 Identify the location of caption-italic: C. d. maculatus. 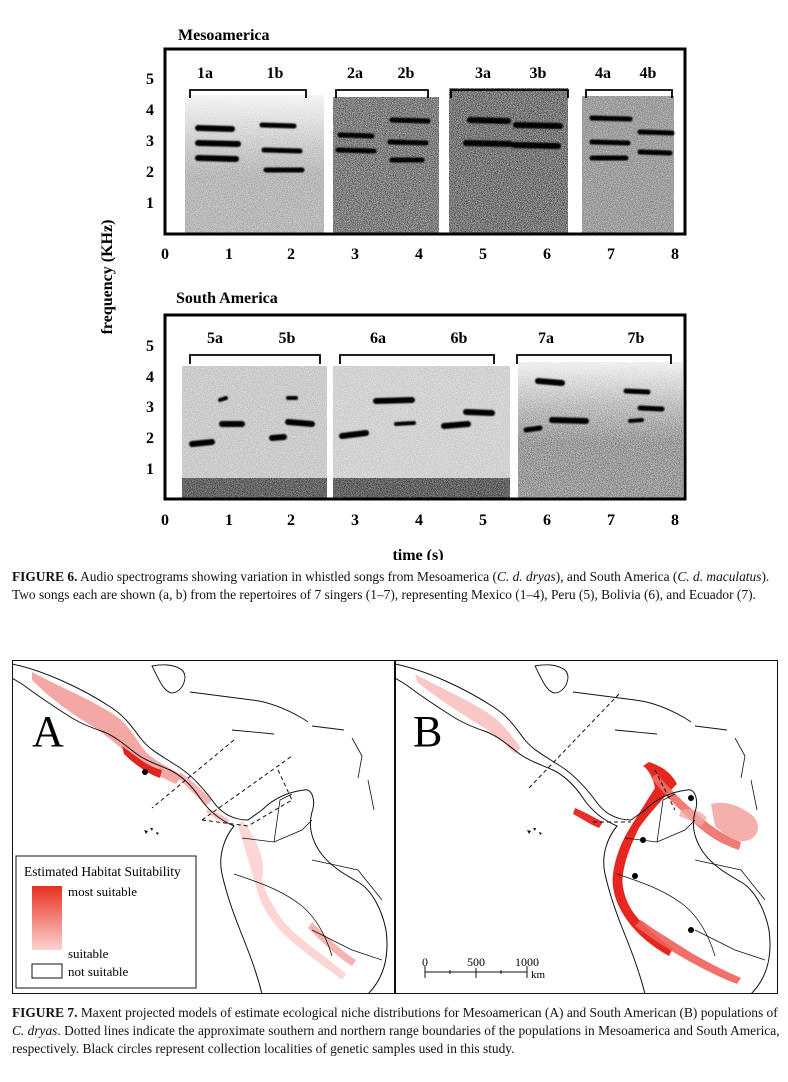
(719, 576).